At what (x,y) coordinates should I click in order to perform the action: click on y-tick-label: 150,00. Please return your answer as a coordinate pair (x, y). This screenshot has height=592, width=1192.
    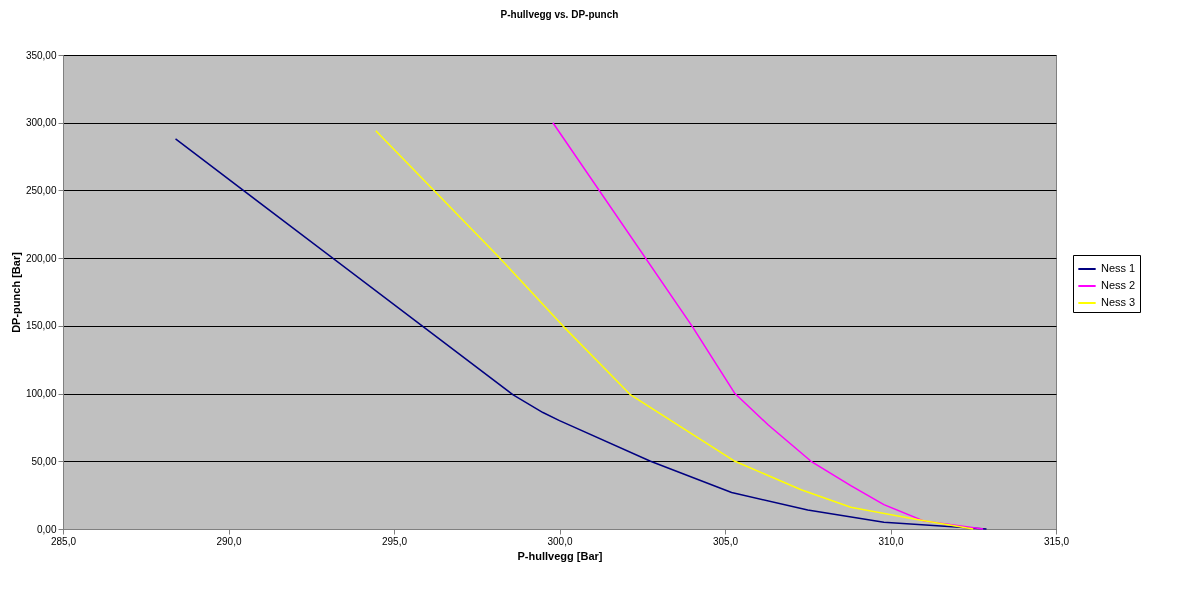
    Looking at the image, I should click on (41, 326).